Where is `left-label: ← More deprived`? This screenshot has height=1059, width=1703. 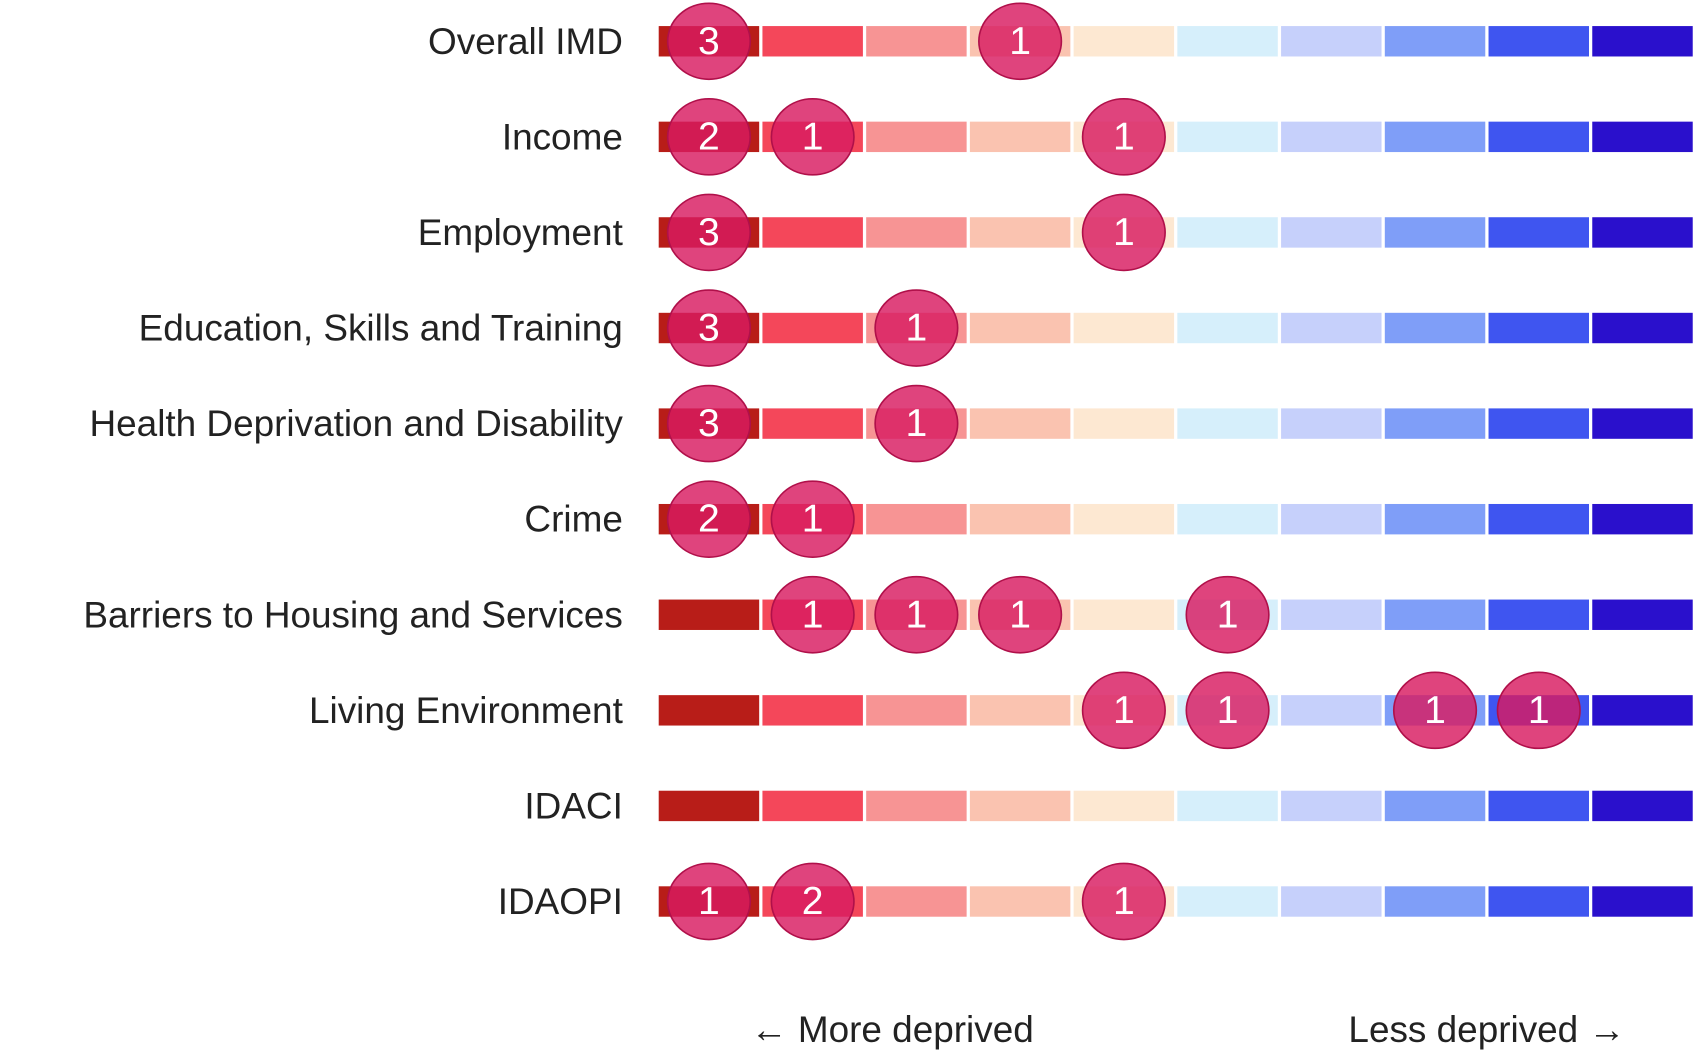
left-label: ← More deprived is located at coordinates (892, 1029).